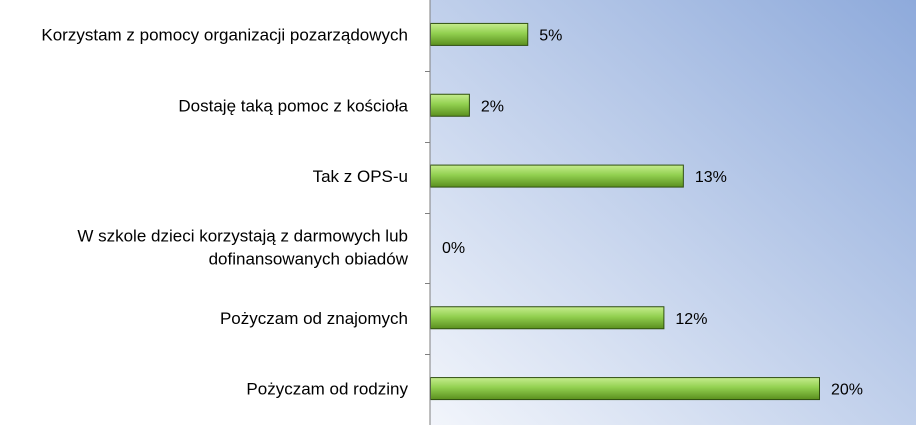 Image resolution: width=916 pixels, height=425 pixels. What do you see at coordinates (550, 35) in the screenshot?
I see `value-label: 5%` at bounding box center [550, 35].